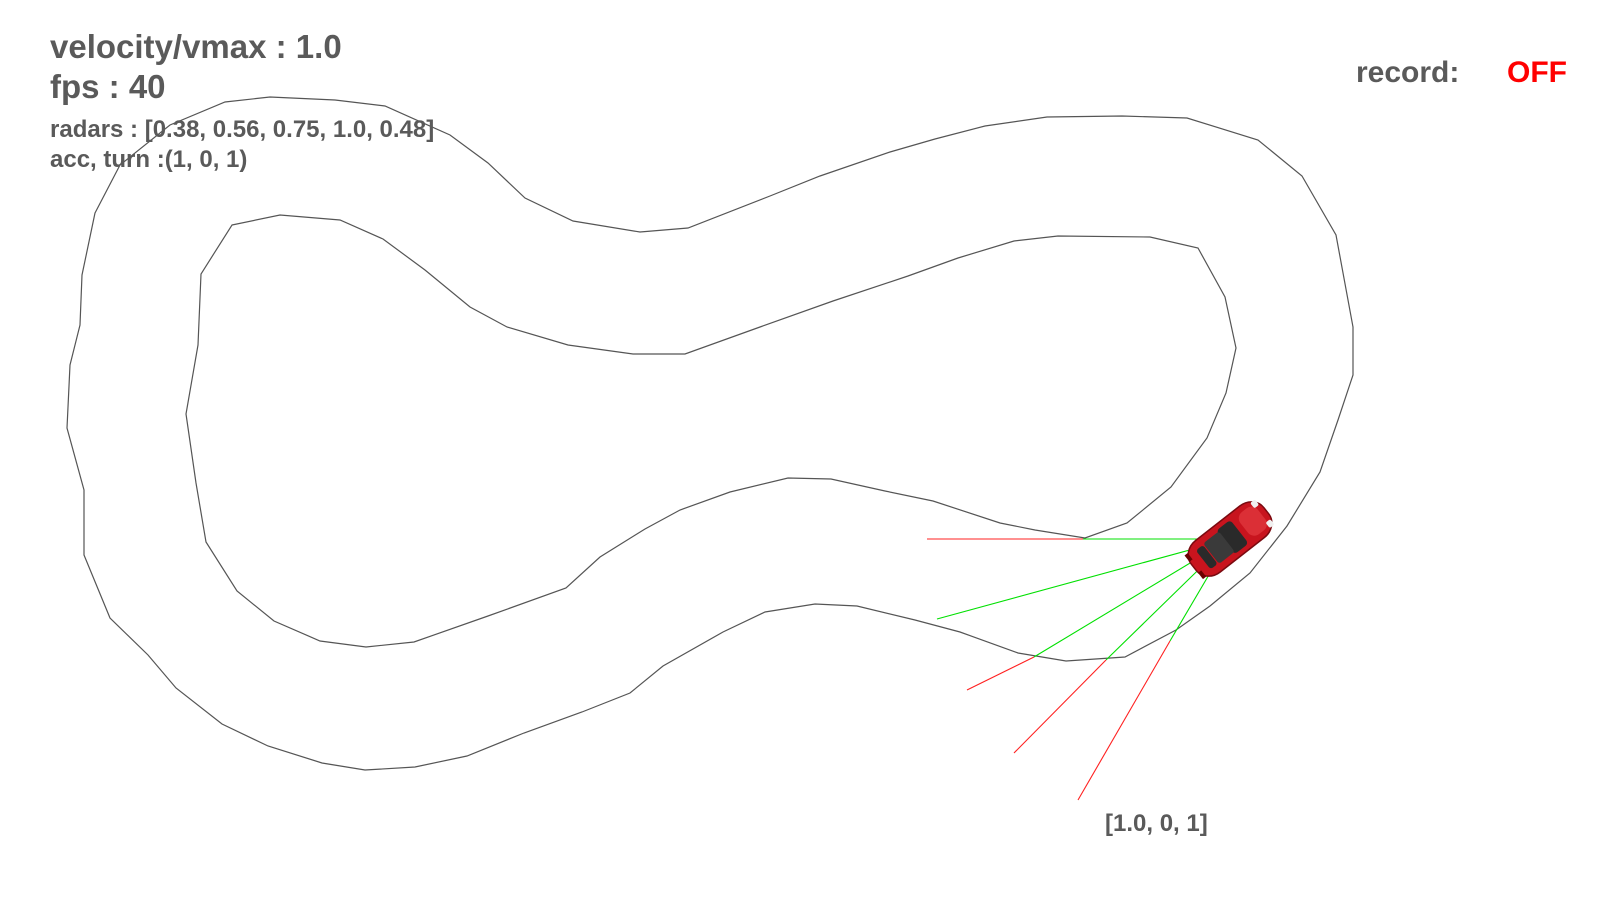 The width and height of the screenshot is (1600, 900). I want to click on record-label: record:, so click(1408, 72).